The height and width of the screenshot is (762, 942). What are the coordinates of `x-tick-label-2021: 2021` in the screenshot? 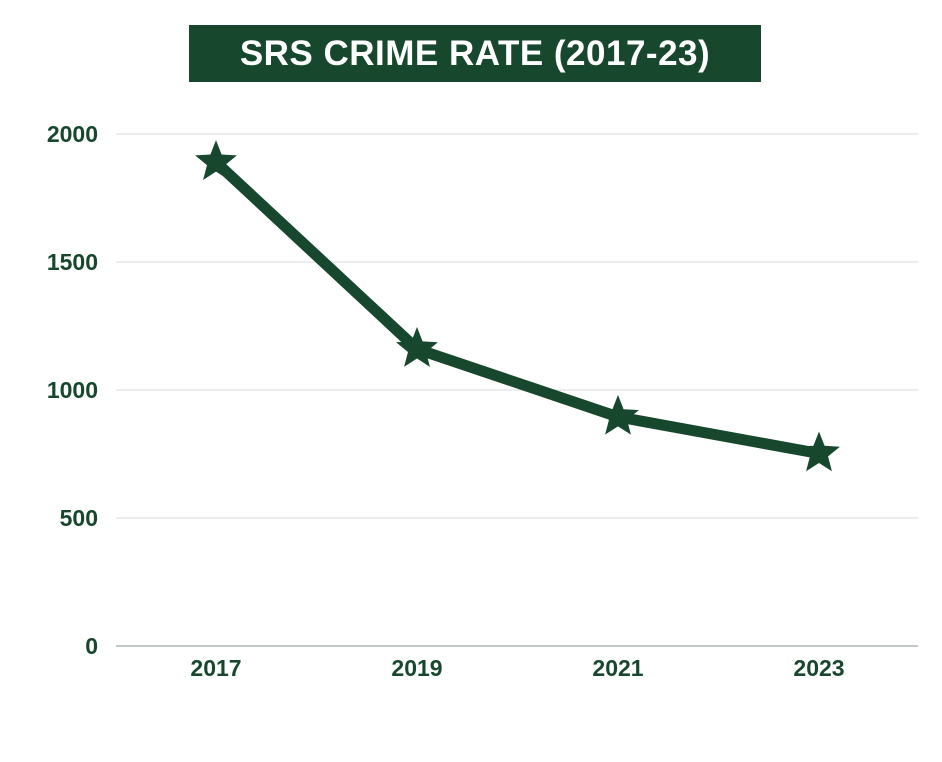 It's located at (617, 668).